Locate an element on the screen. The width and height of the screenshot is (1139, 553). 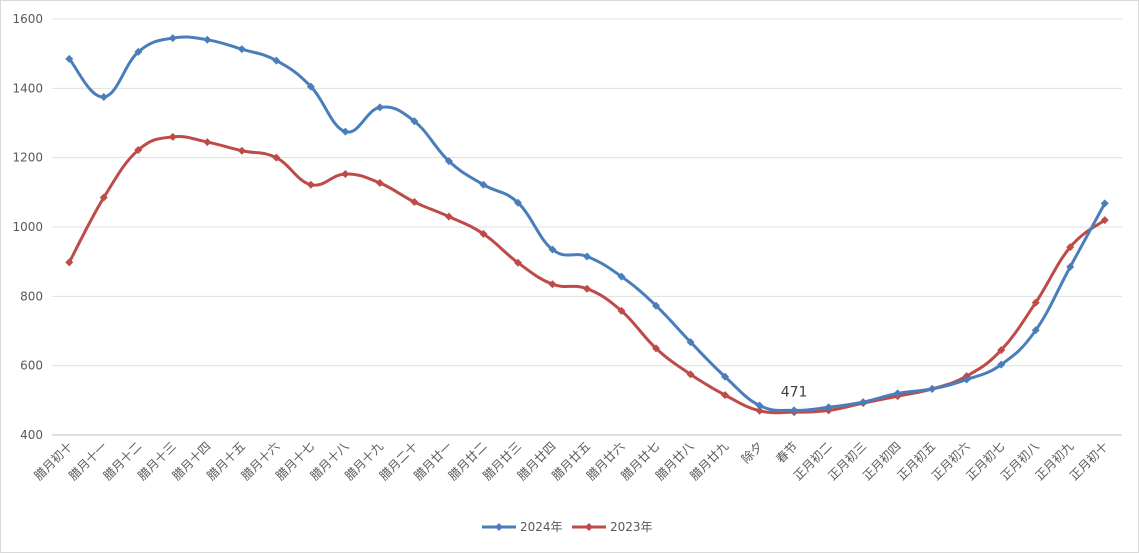
data-label: 471 is located at coordinates (794, 392).